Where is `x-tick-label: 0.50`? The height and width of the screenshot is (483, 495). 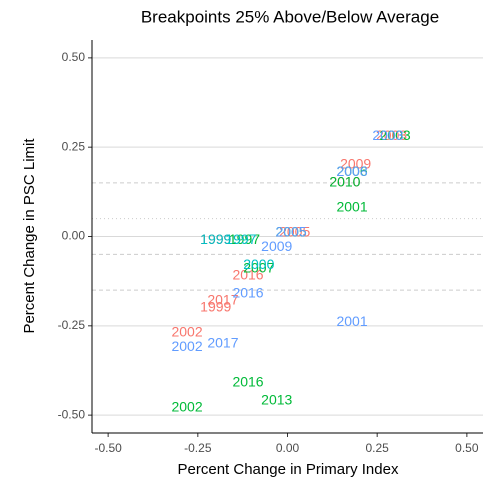
x-tick-label: 0.50 is located at coordinates (467, 448).